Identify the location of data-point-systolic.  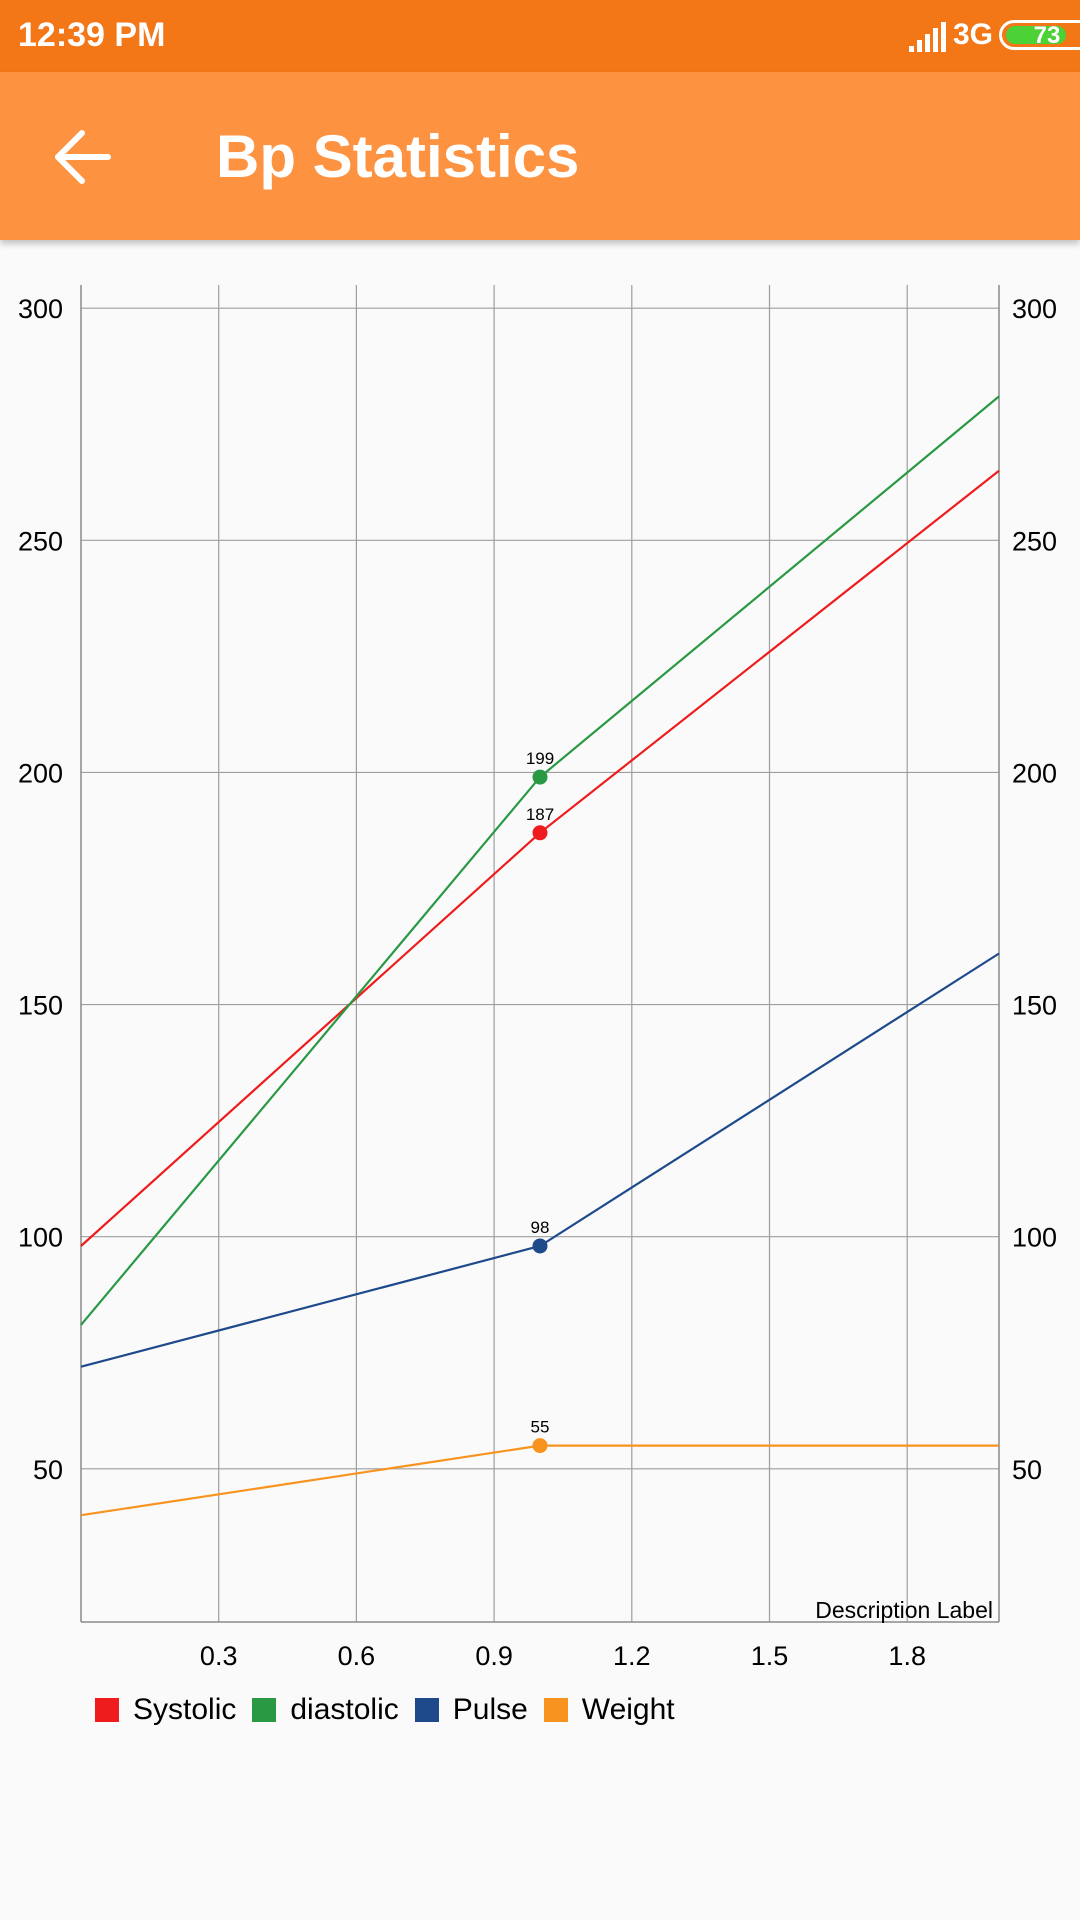
(540, 833).